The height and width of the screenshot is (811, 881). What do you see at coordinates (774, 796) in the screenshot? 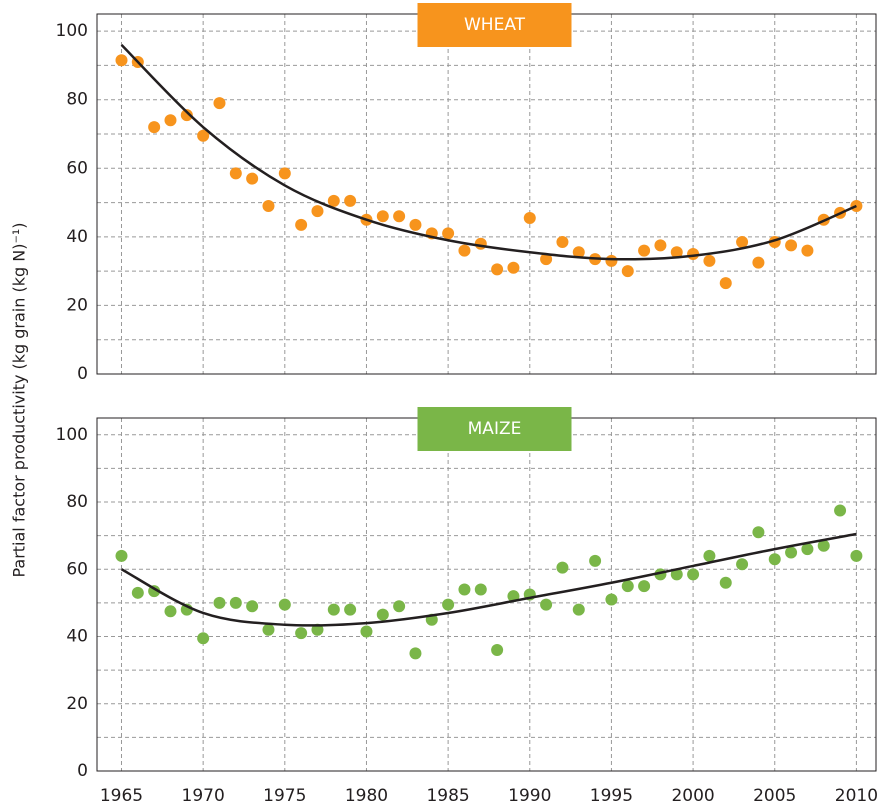
I see `x-tick-label: 2005` at bounding box center [774, 796].